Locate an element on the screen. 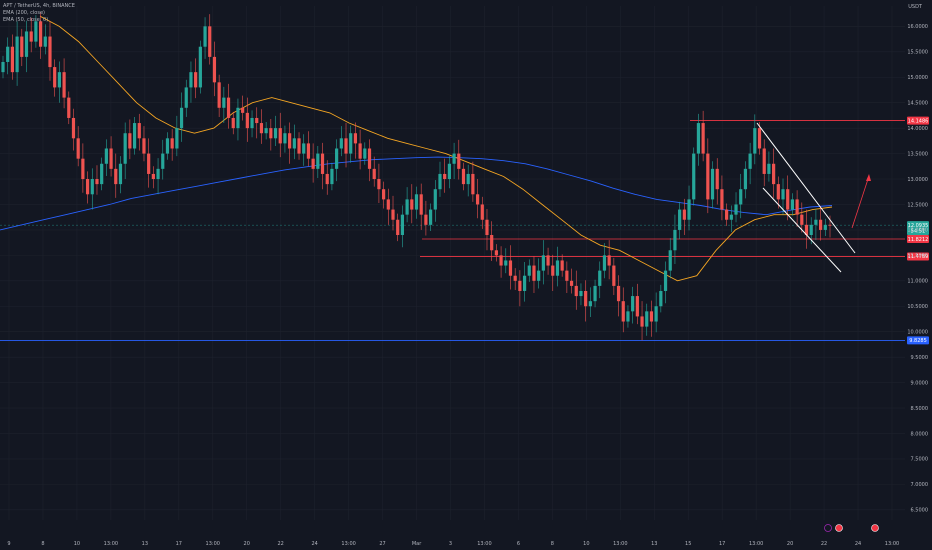 This screenshot has width=932, height=550. symbol-title: APT / TetherUS, 4h, BINANCE is located at coordinates (39, 6).